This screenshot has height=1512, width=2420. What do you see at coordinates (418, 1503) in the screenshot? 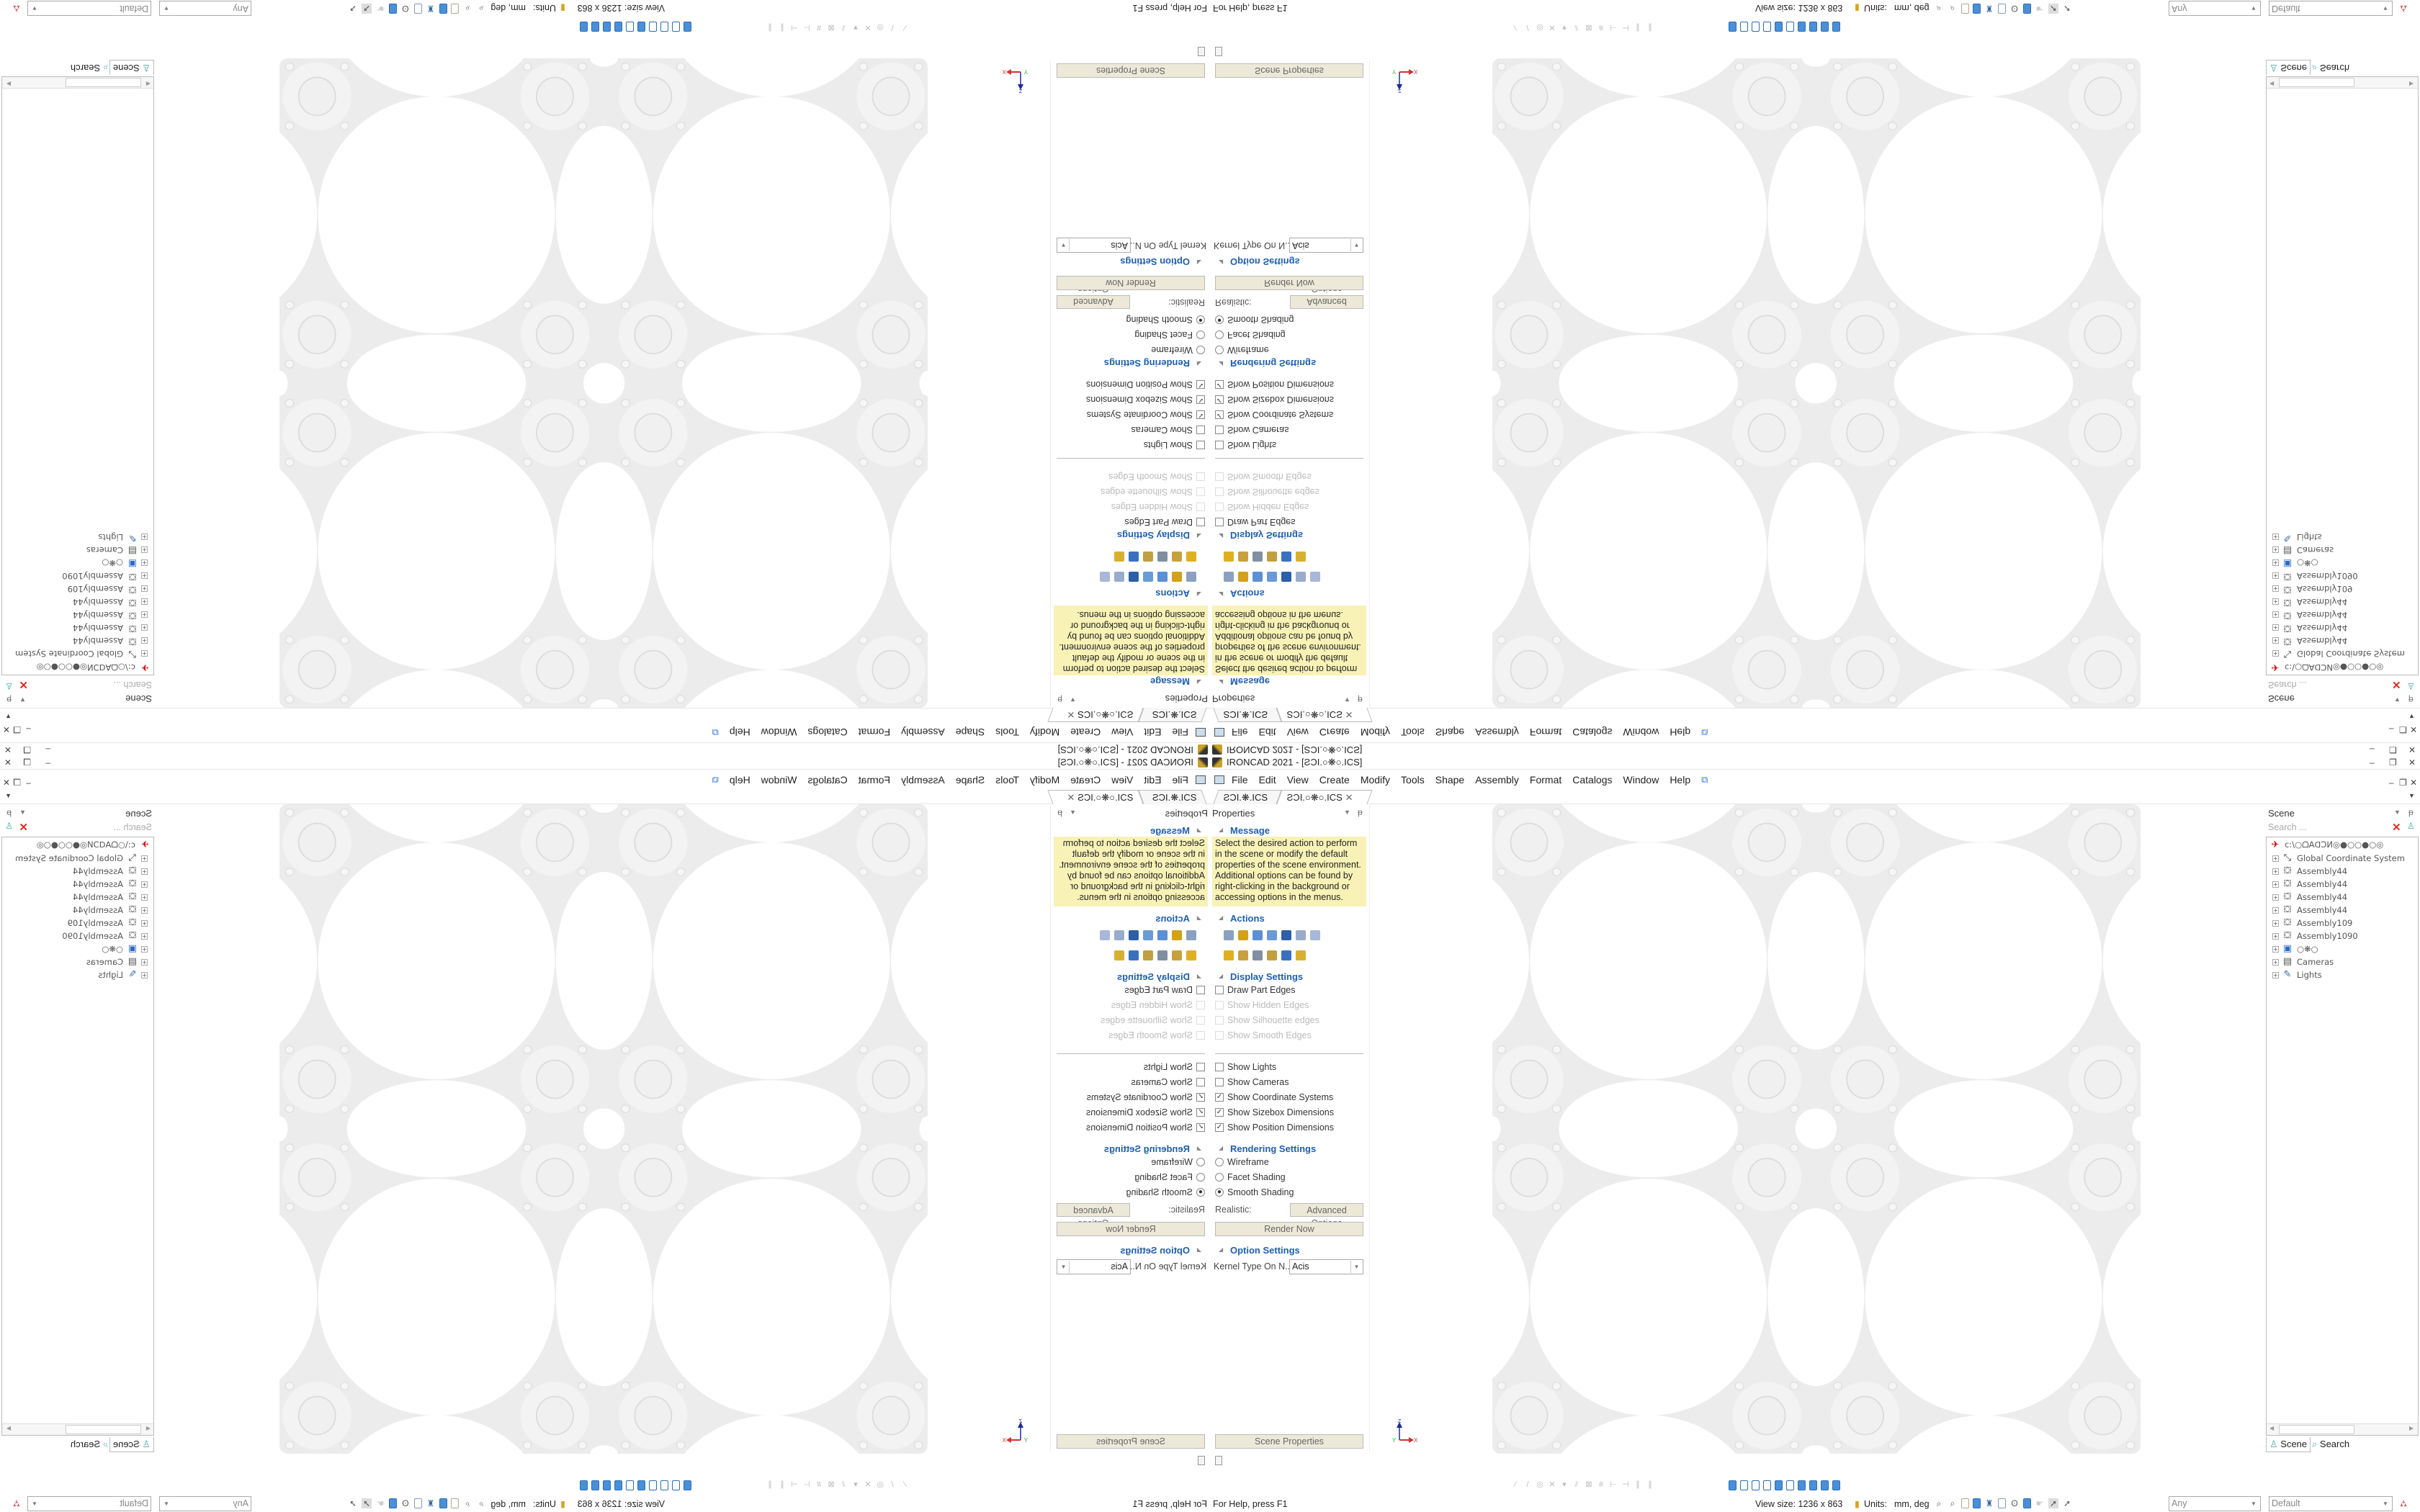
I see `face-icon` at bounding box center [418, 1503].